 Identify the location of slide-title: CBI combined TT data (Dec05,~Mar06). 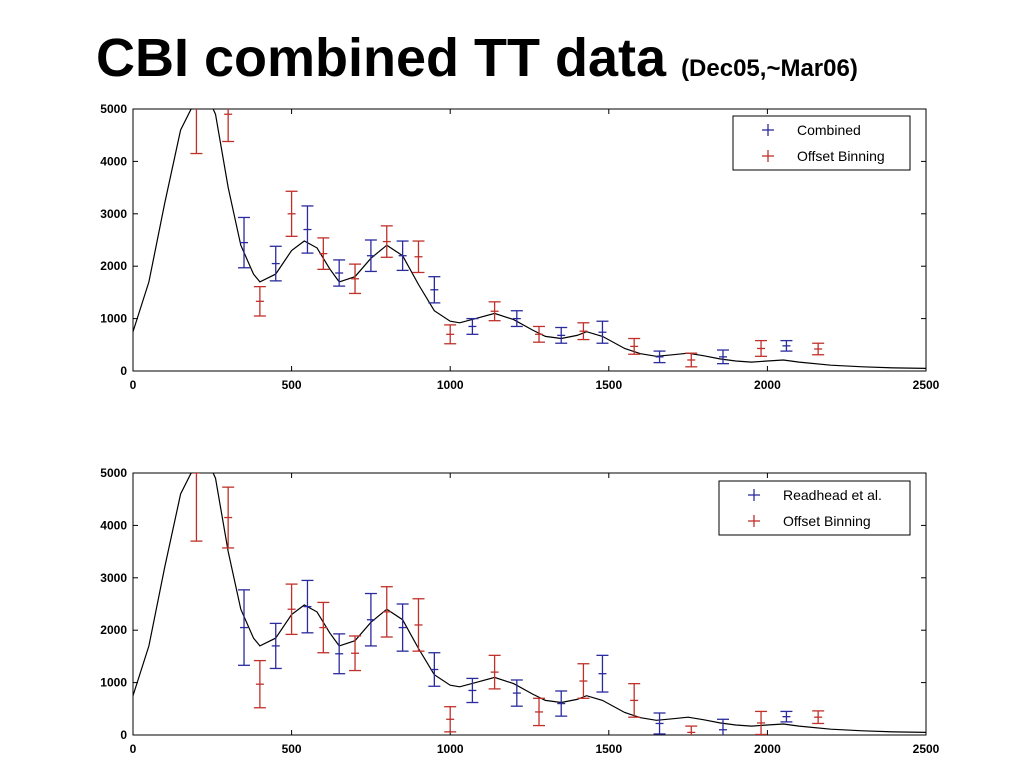
(477, 63).